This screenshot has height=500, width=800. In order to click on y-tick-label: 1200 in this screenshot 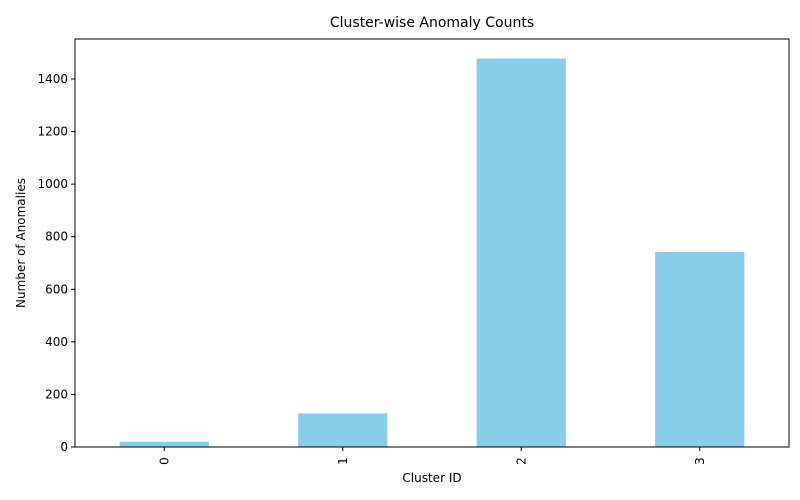, I will do `click(52, 132)`.